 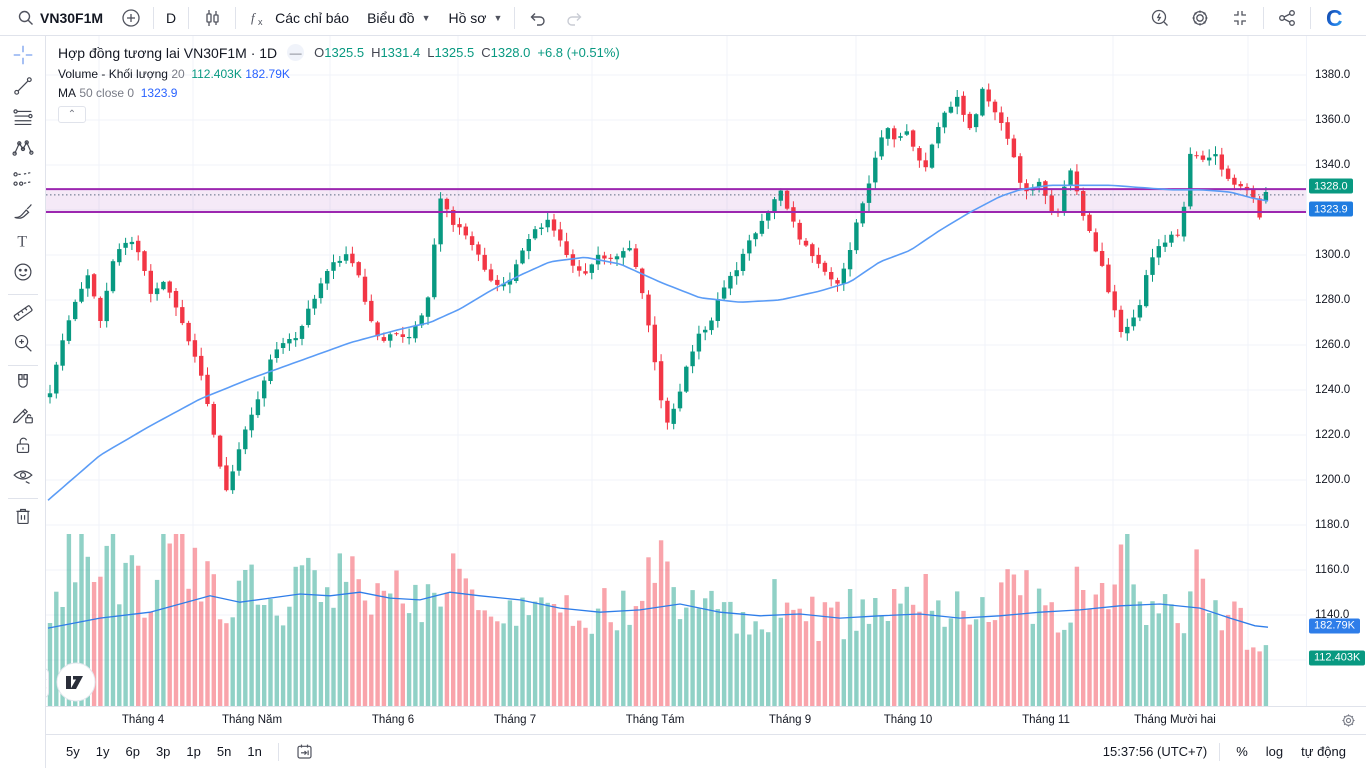 I want to click on symbol-title: Hợp đồng tương lai VN30F1M · 1D, so click(x=168, y=52).